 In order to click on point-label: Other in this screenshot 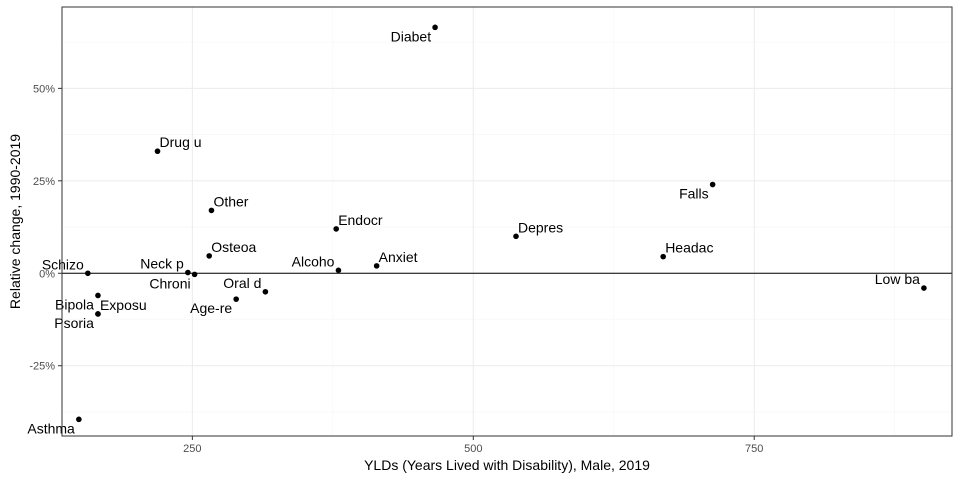, I will do `click(230, 201)`.